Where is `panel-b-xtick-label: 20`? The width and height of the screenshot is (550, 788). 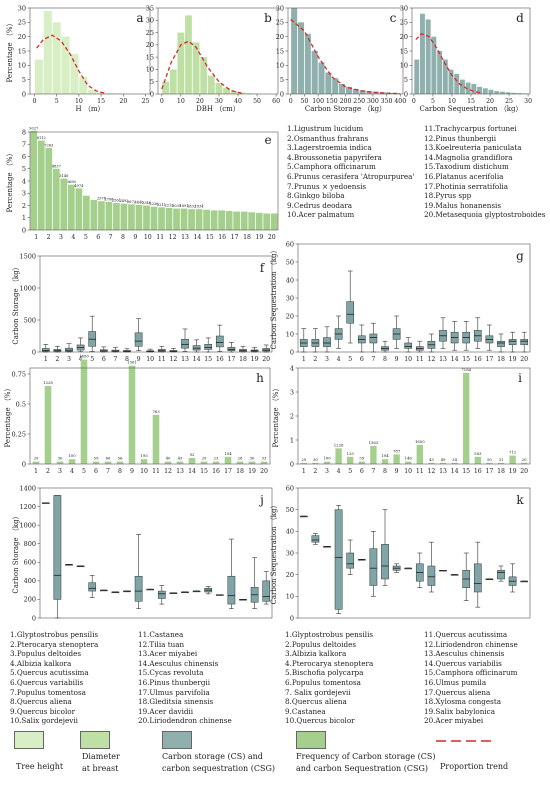
panel-b-xtick-label: 20 is located at coordinates (200, 101).